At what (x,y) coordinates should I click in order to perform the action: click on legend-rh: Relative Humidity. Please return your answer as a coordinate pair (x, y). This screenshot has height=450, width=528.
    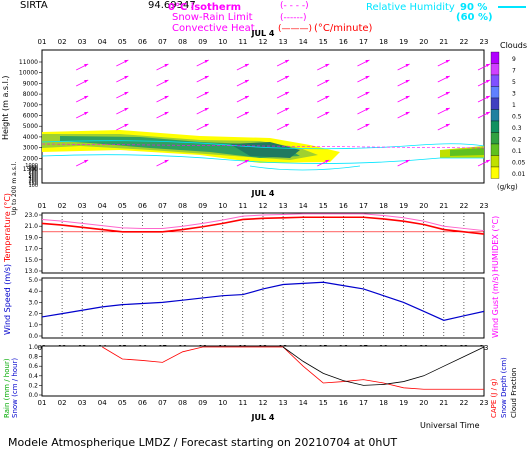
    Looking at the image, I should click on (410, 7).